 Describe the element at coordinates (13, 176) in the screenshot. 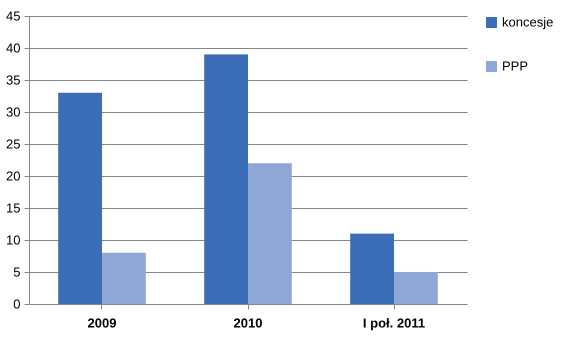

I see `y-tick-label: 20` at that location.